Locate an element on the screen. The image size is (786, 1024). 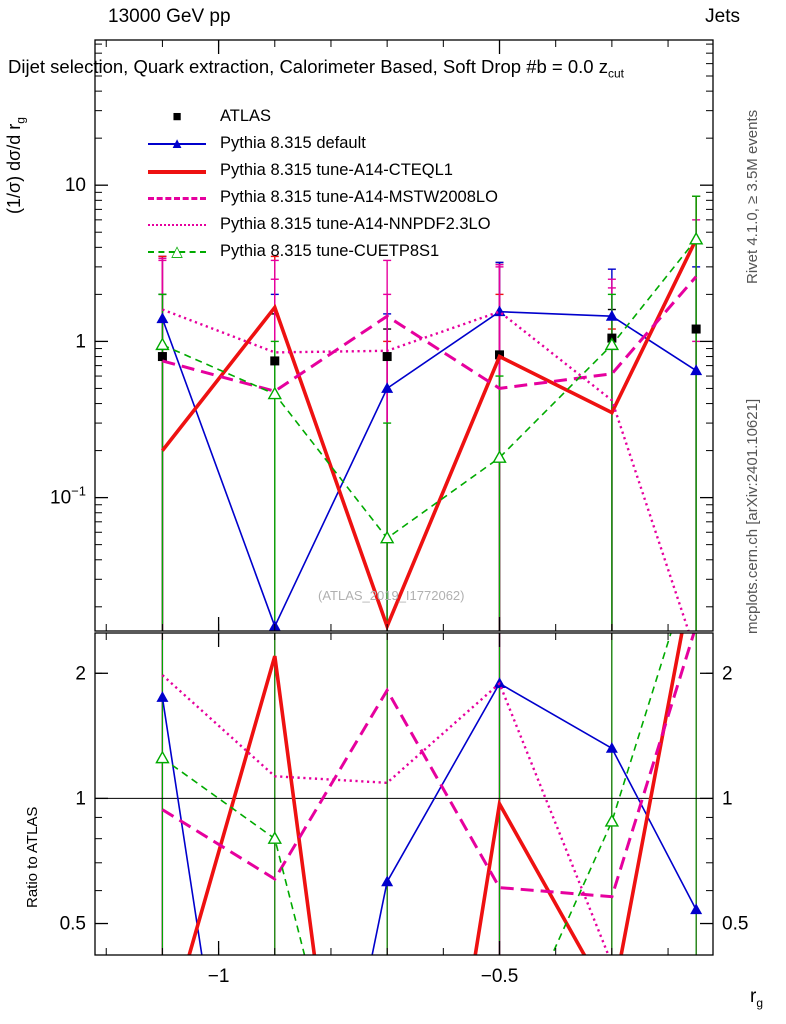
legend-label: ATLAS is located at coordinates (246, 116).